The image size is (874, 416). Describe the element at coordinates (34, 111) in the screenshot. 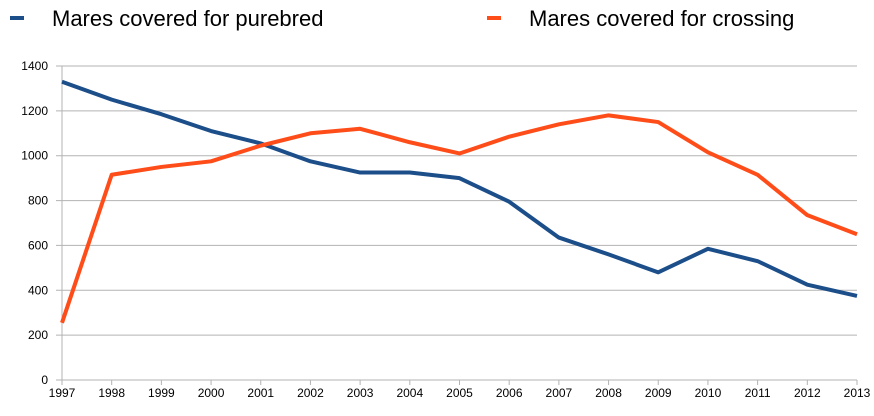

I see `y-tick-label: 1200` at that location.